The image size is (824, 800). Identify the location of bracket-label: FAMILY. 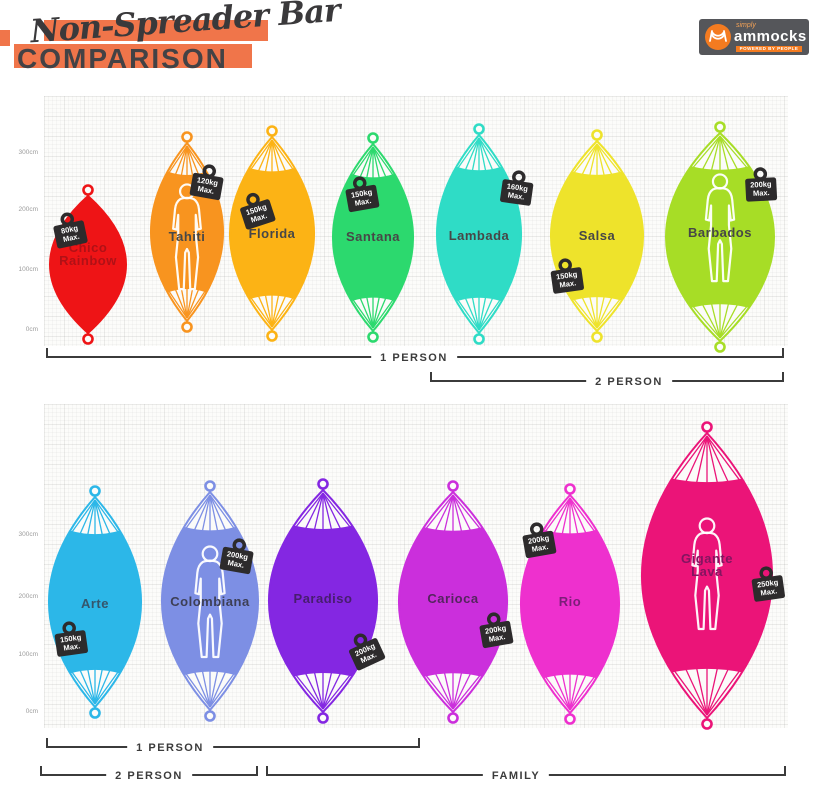
(516, 776).